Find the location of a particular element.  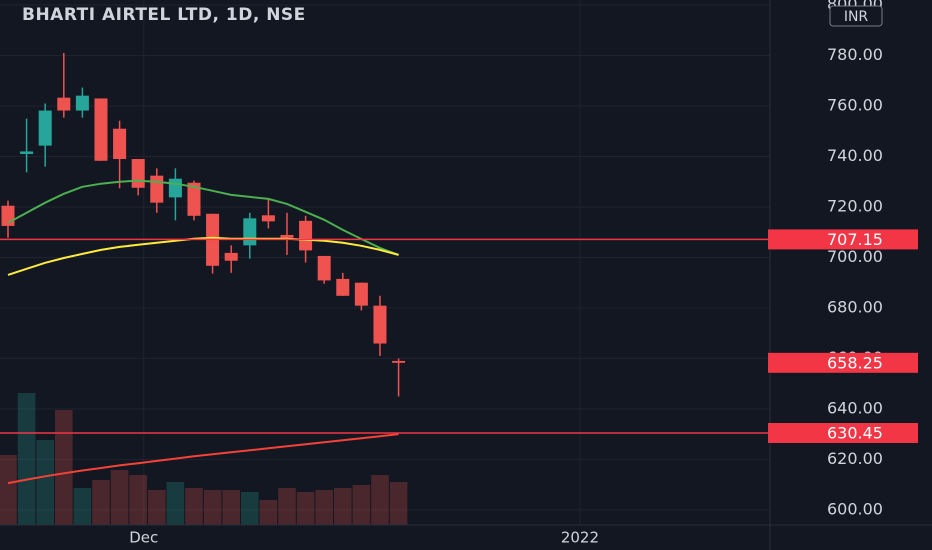

y-tick-label: 720.00 is located at coordinates (855, 205).